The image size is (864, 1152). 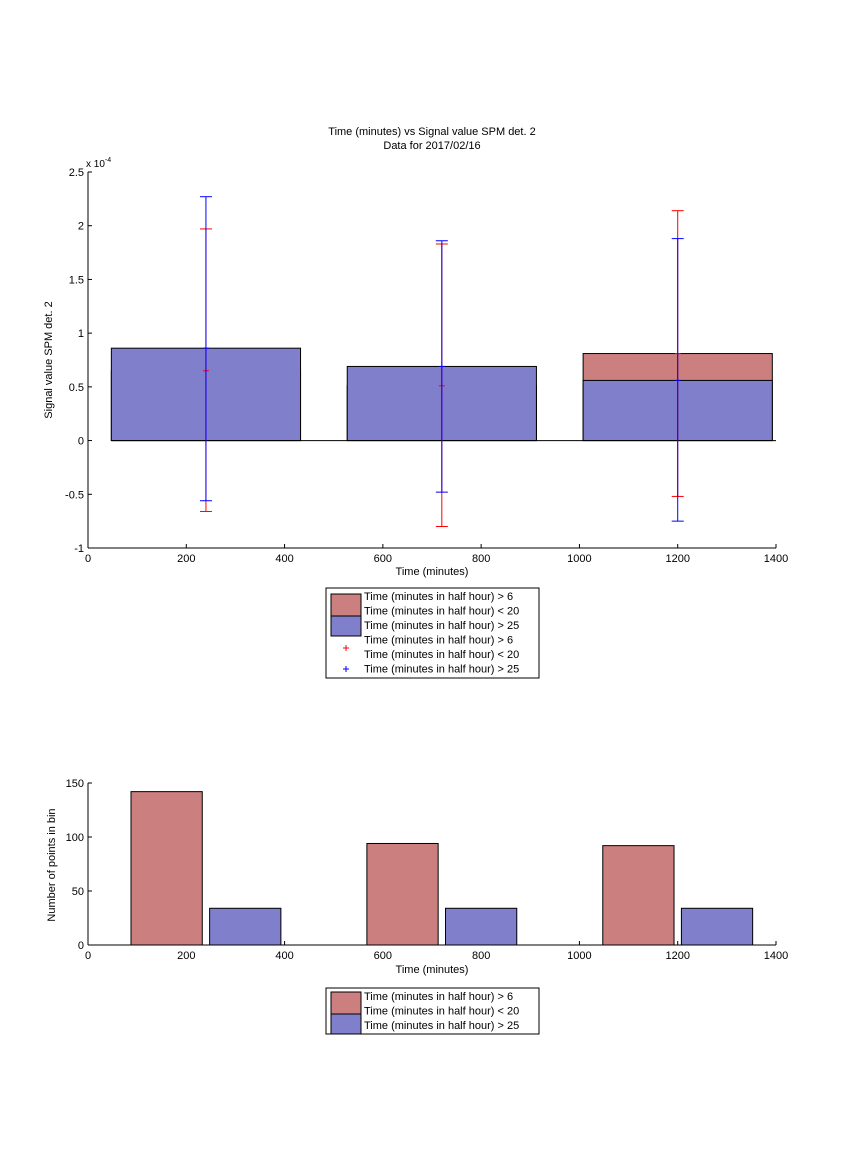 What do you see at coordinates (481, 956) in the screenshot?
I see `chart2-x-tick-label: 800` at bounding box center [481, 956].